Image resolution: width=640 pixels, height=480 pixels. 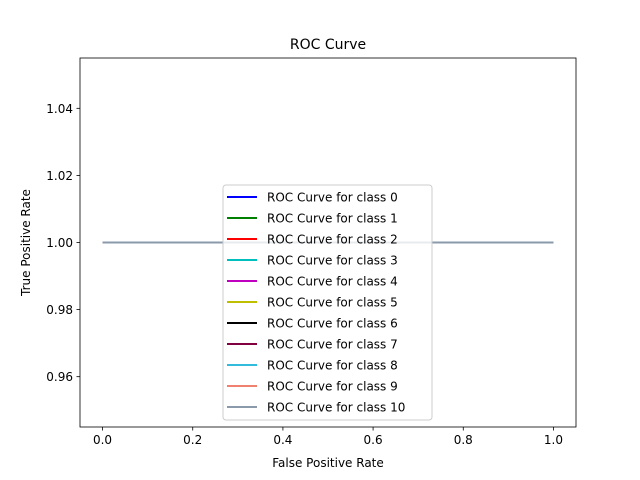 I want to click on legend-label: ROC Curve for class 0, so click(x=332, y=198).